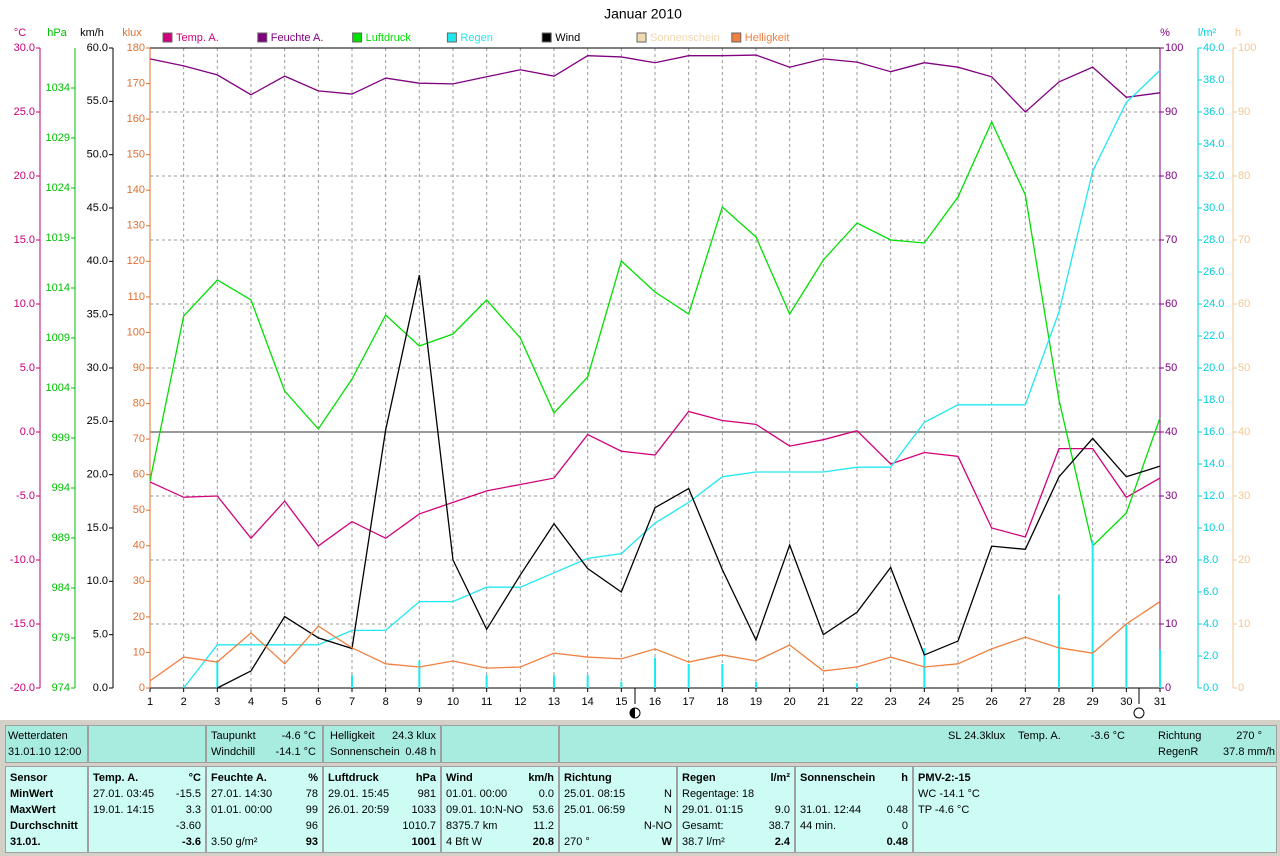 The height and width of the screenshot is (856, 1280). What do you see at coordinates (242, 794) in the screenshot?
I see `table-text: 27.01. 14:30` at bounding box center [242, 794].